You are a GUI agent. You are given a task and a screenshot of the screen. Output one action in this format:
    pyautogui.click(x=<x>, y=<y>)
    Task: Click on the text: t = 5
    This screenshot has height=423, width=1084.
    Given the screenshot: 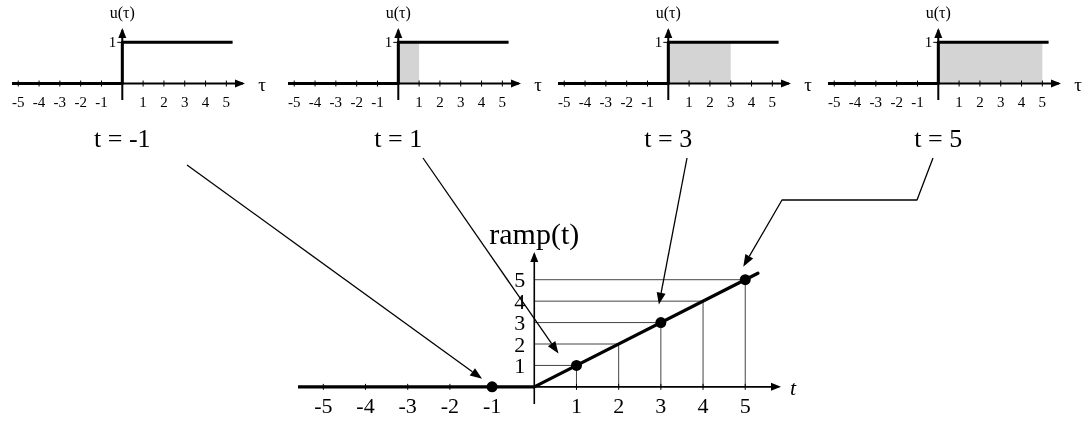 What is the action you would take?
    pyautogui.click(x=938, y=138)
    